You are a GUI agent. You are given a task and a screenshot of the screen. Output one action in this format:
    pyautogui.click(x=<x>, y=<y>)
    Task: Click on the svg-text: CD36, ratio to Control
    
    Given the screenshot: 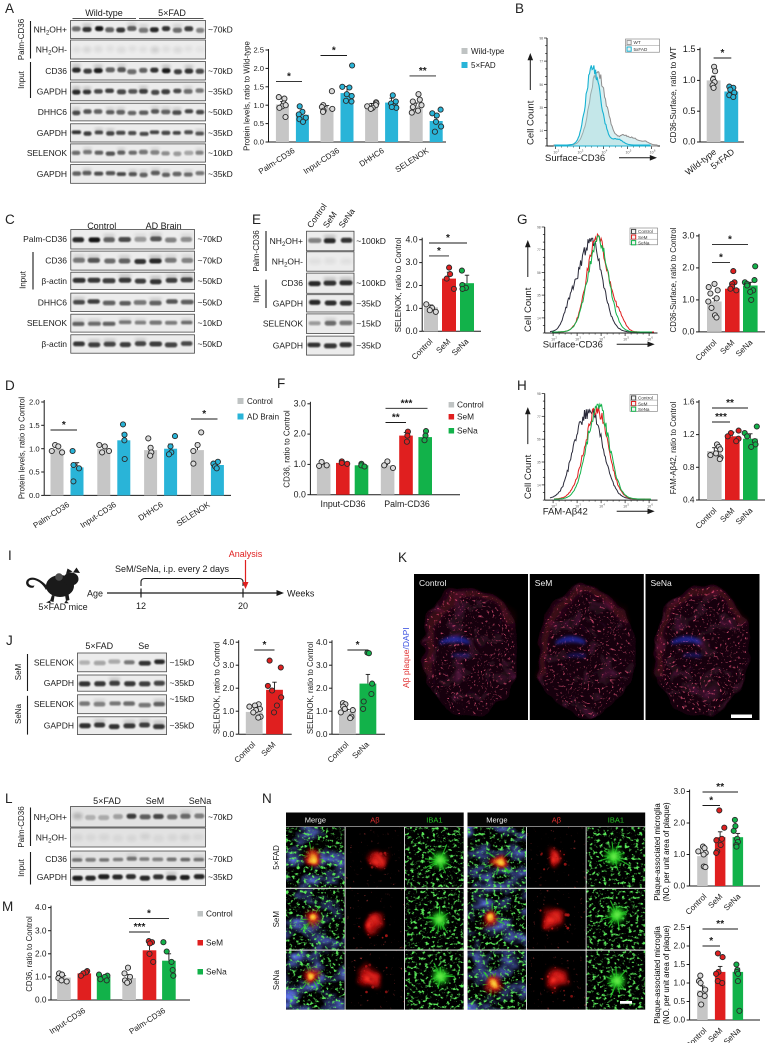 What is the action you would take?
    pyautogui.click(x=287, y=449)
    